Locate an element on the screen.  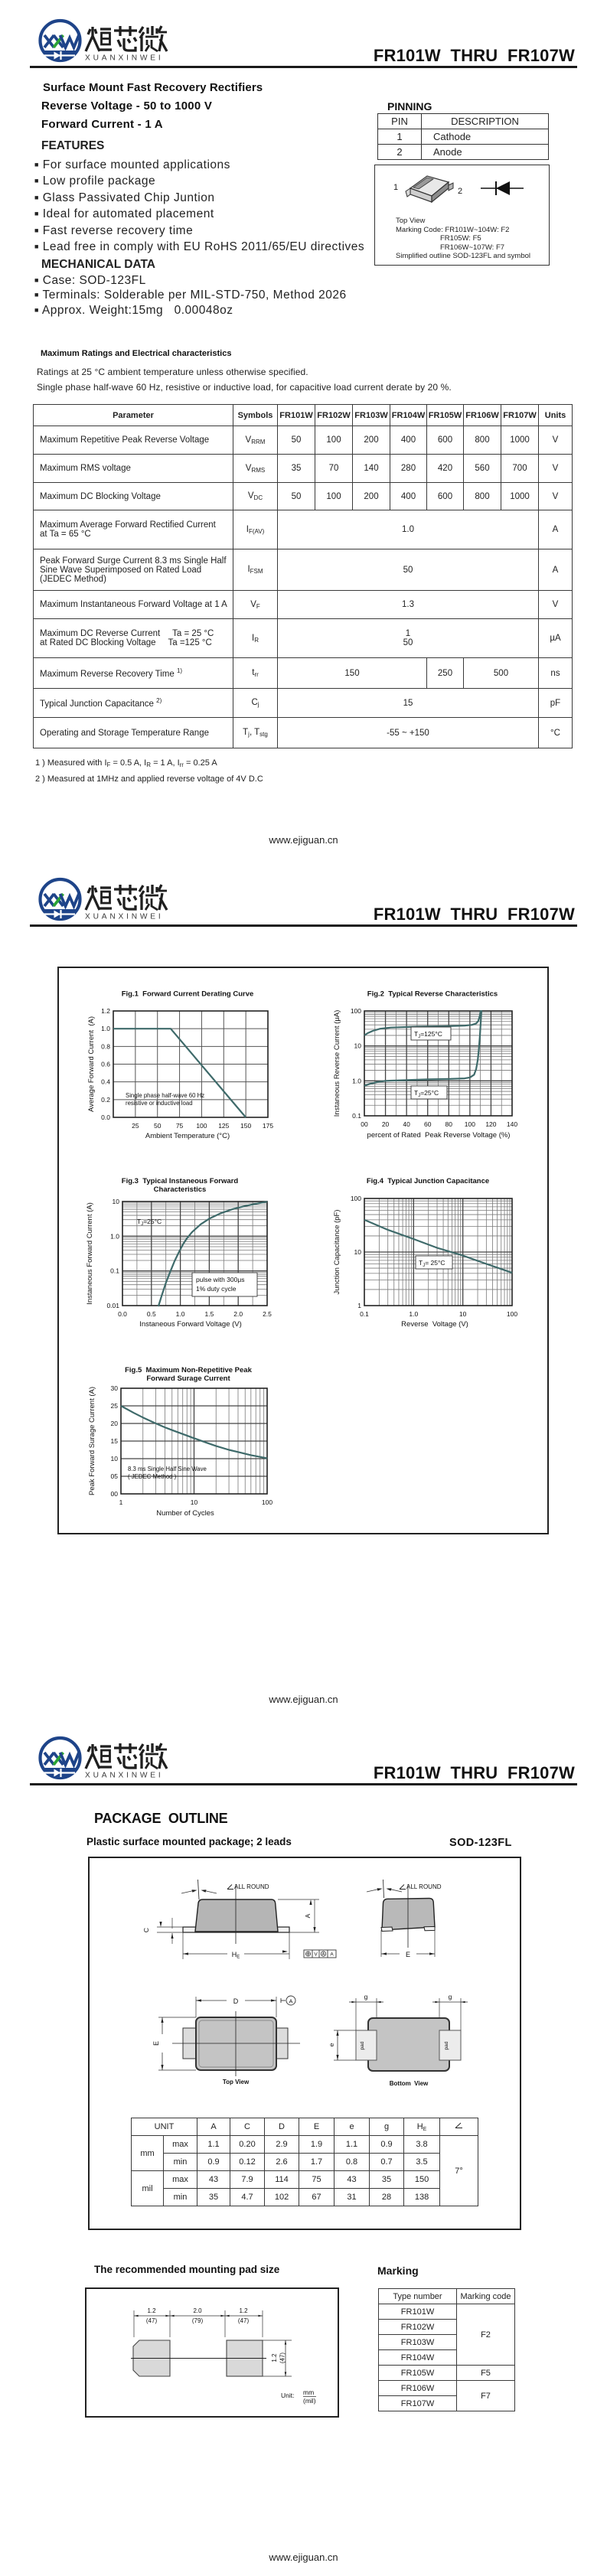
svg-text: Unit: is located at coordinates (288, 2395).